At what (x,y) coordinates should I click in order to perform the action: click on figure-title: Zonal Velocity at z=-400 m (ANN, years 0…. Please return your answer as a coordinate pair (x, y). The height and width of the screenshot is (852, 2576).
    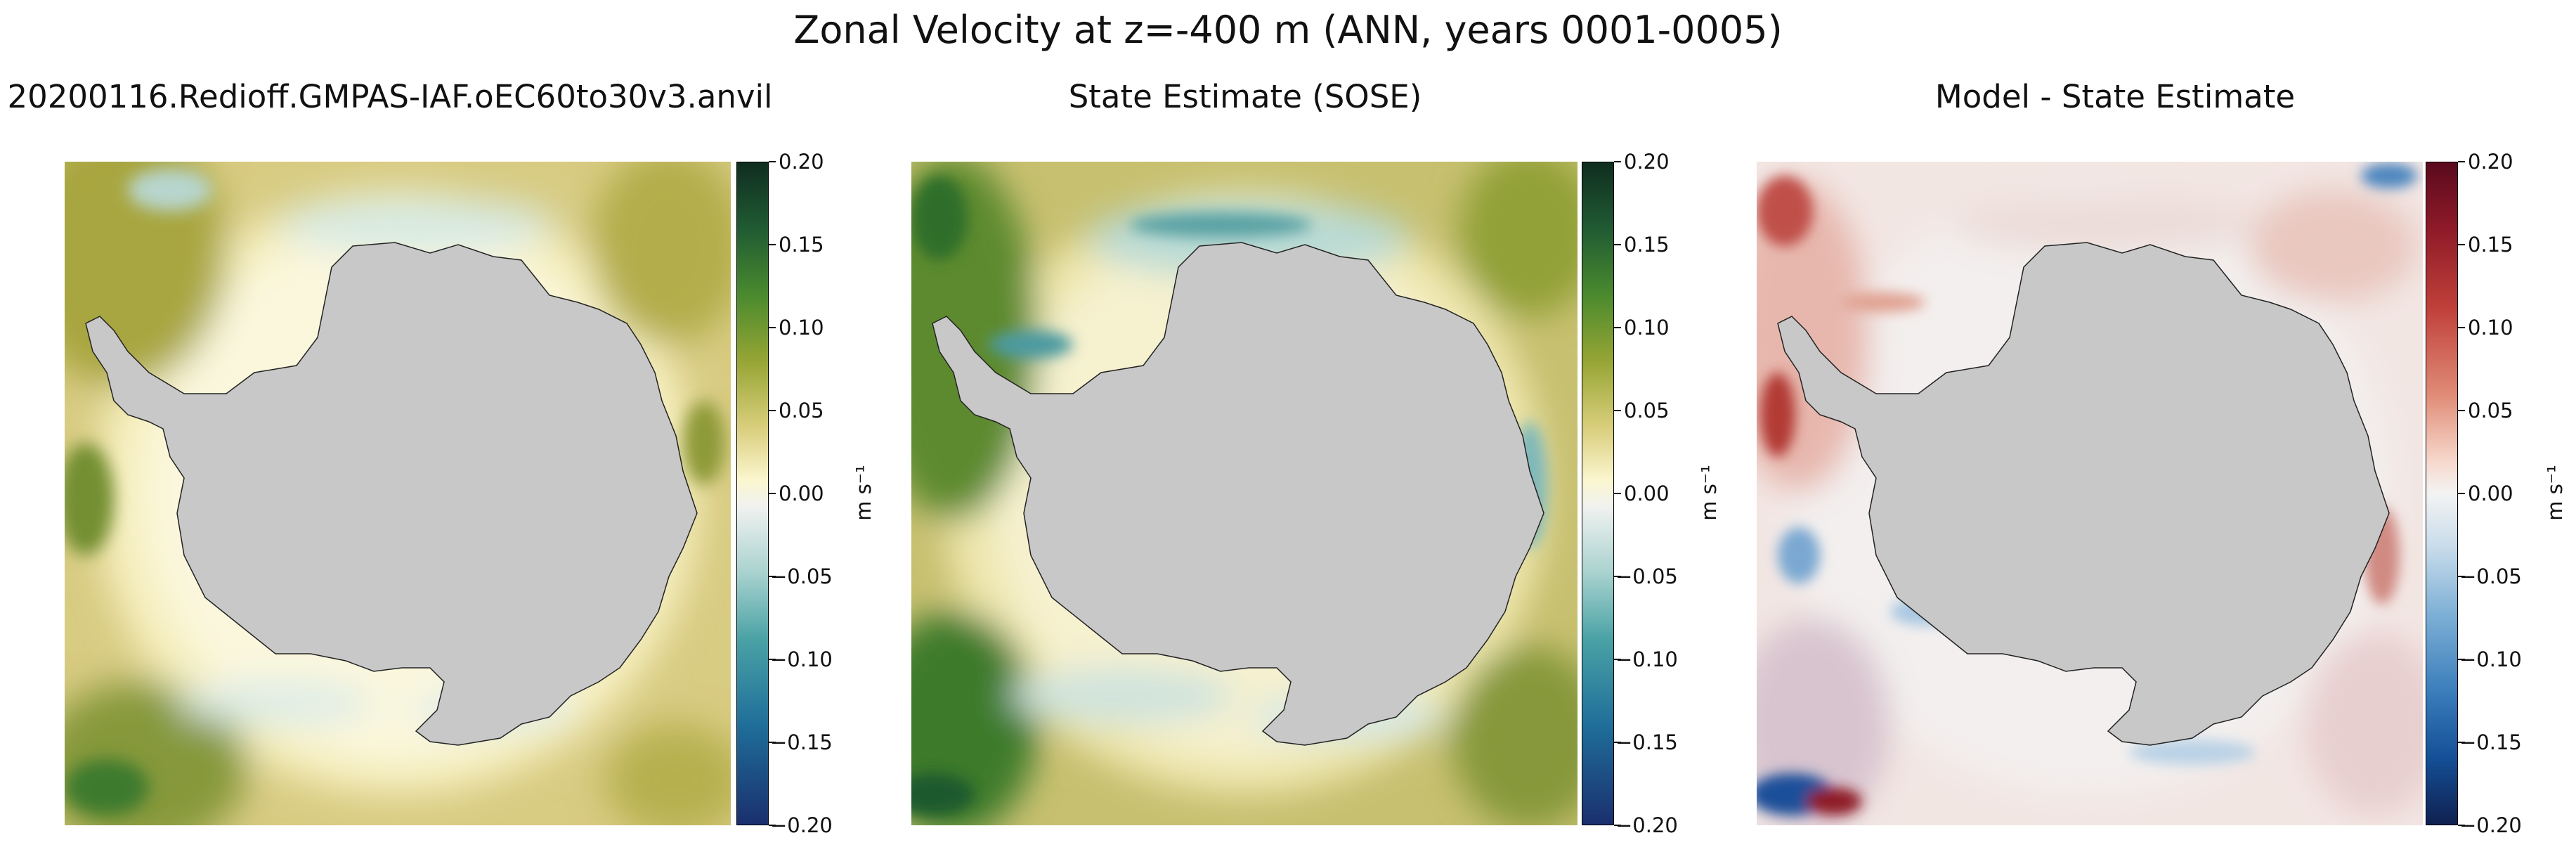
    Looking at the image, I should click on (1288, 30).